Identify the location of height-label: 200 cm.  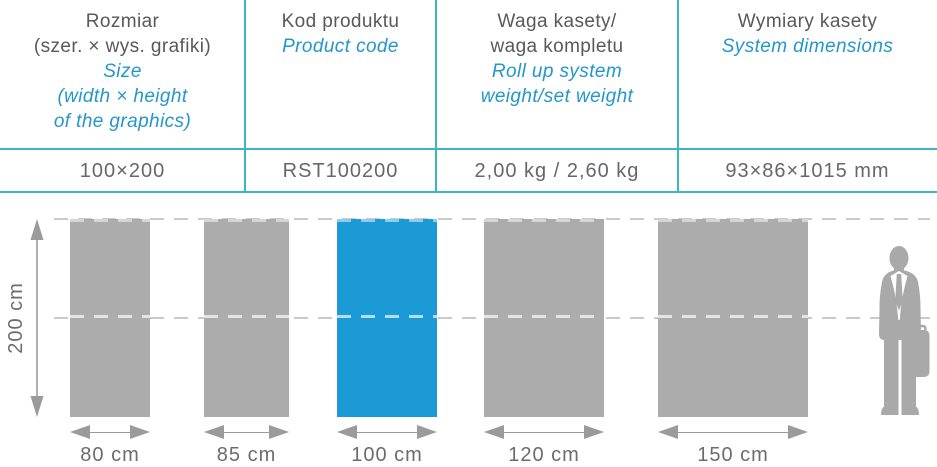
(16, 318).